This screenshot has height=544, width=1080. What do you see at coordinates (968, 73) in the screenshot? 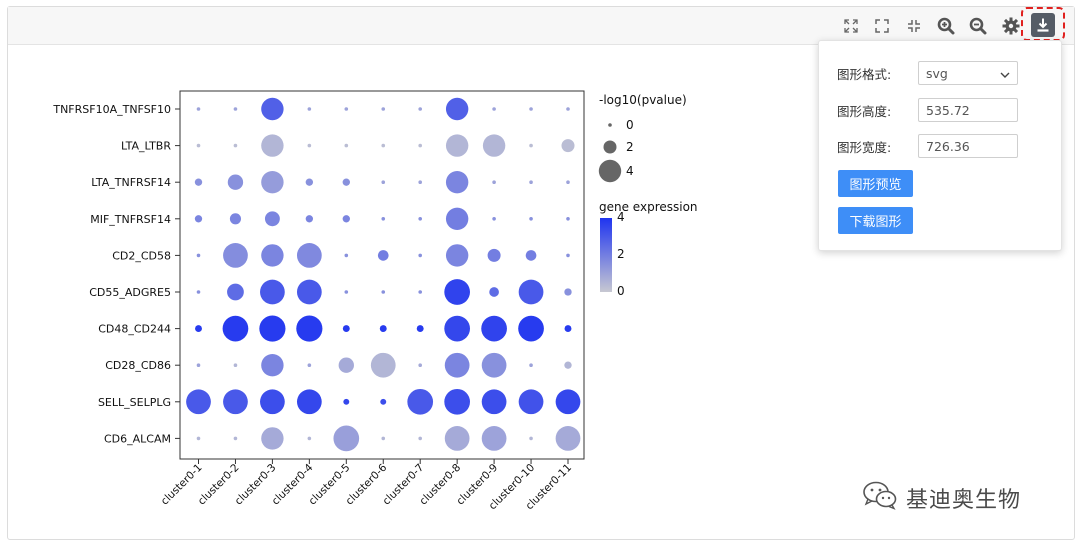
I see `format-select: svg` at bounding box center [968, 73].